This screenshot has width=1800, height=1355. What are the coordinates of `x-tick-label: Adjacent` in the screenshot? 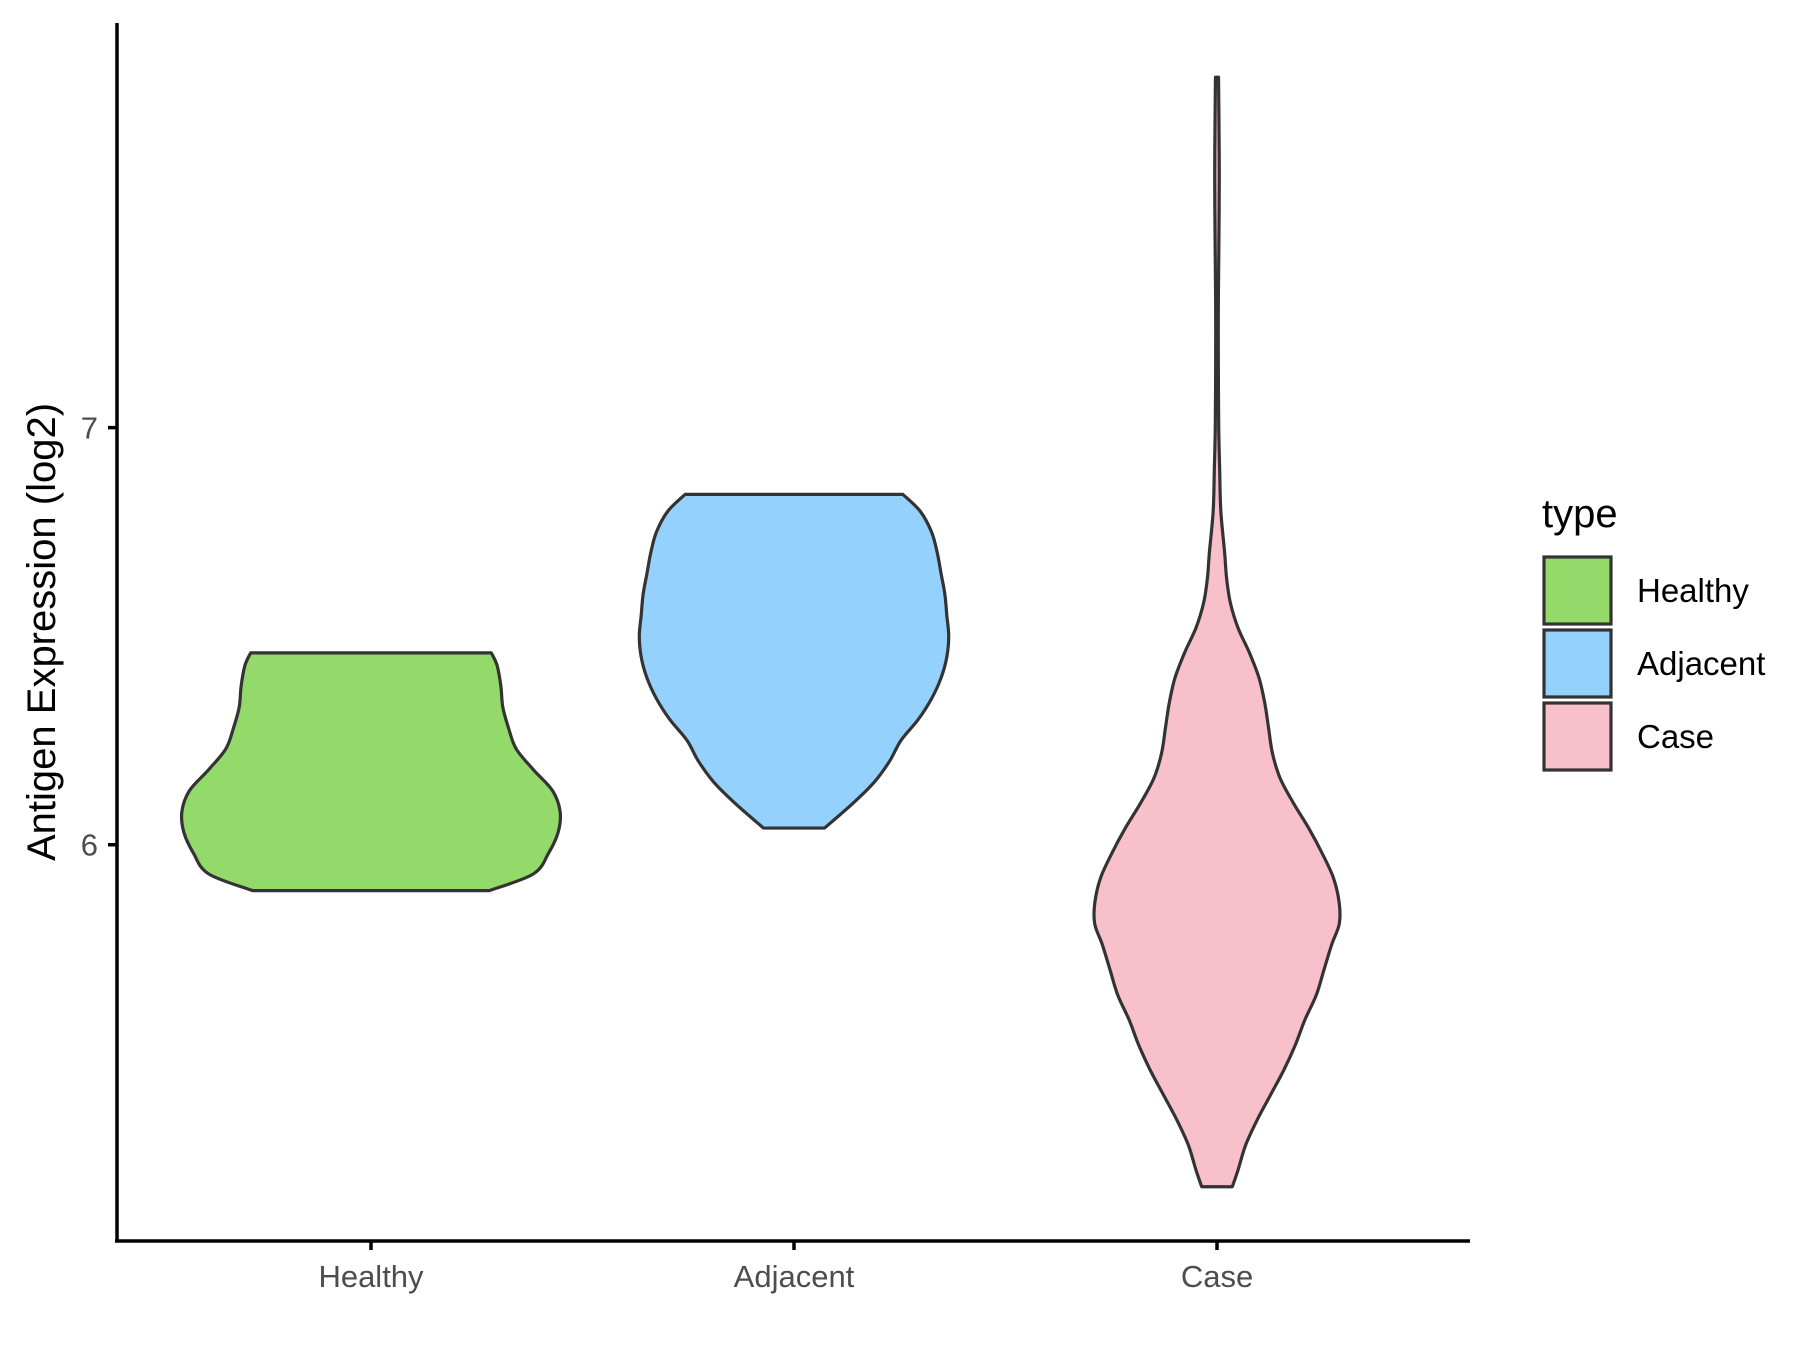 It's located at (794, 1276).